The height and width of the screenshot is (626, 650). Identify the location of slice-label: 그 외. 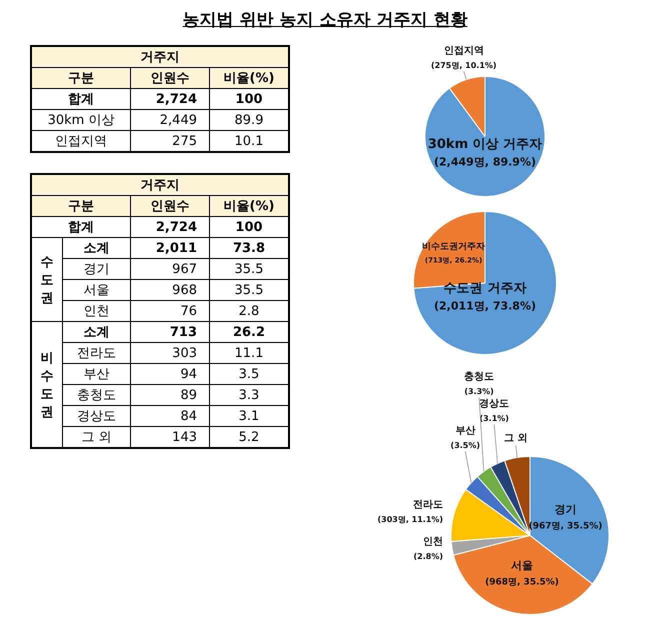
(516, 438).